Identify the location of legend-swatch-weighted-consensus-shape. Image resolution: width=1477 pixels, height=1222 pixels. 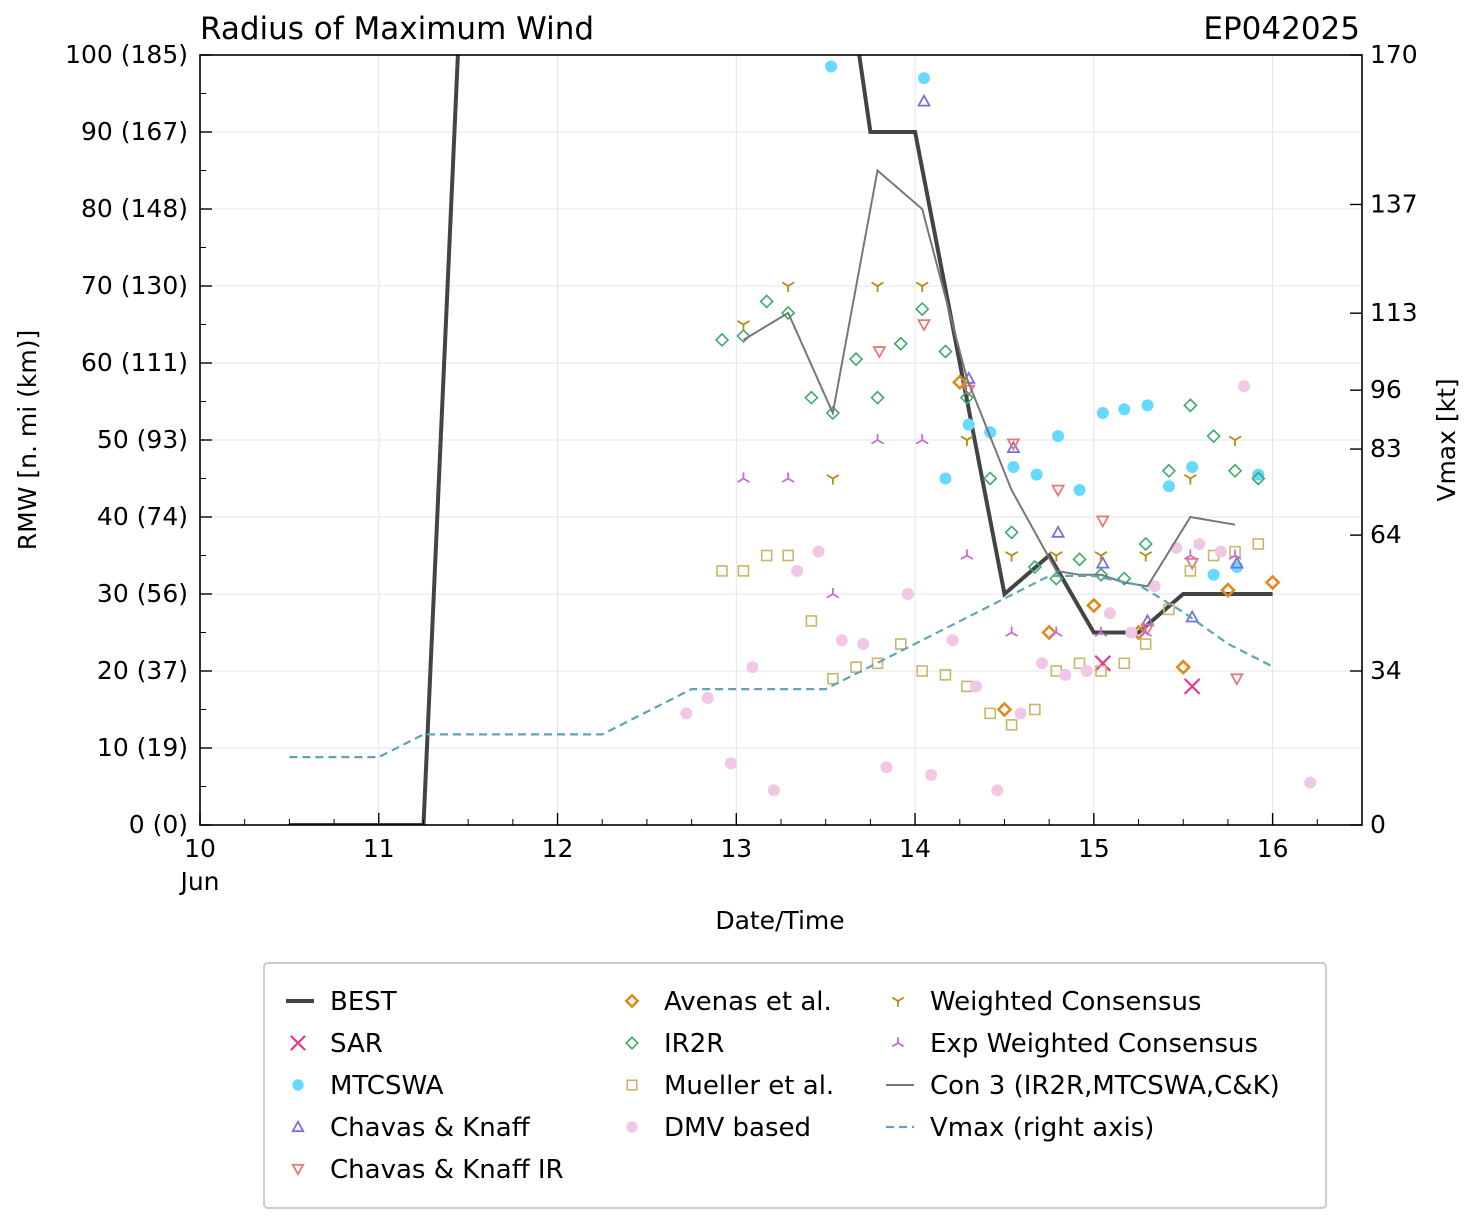
(898, 1001).